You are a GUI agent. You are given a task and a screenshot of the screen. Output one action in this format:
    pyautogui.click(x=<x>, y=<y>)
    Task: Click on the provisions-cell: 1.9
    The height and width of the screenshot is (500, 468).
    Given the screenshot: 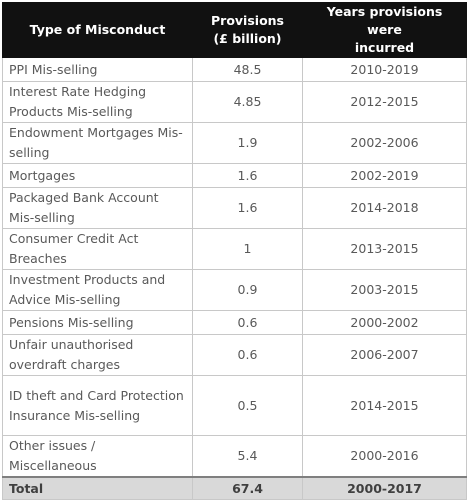 What is the action you would take?
    pyautogui.click(x=247, y=143)
    